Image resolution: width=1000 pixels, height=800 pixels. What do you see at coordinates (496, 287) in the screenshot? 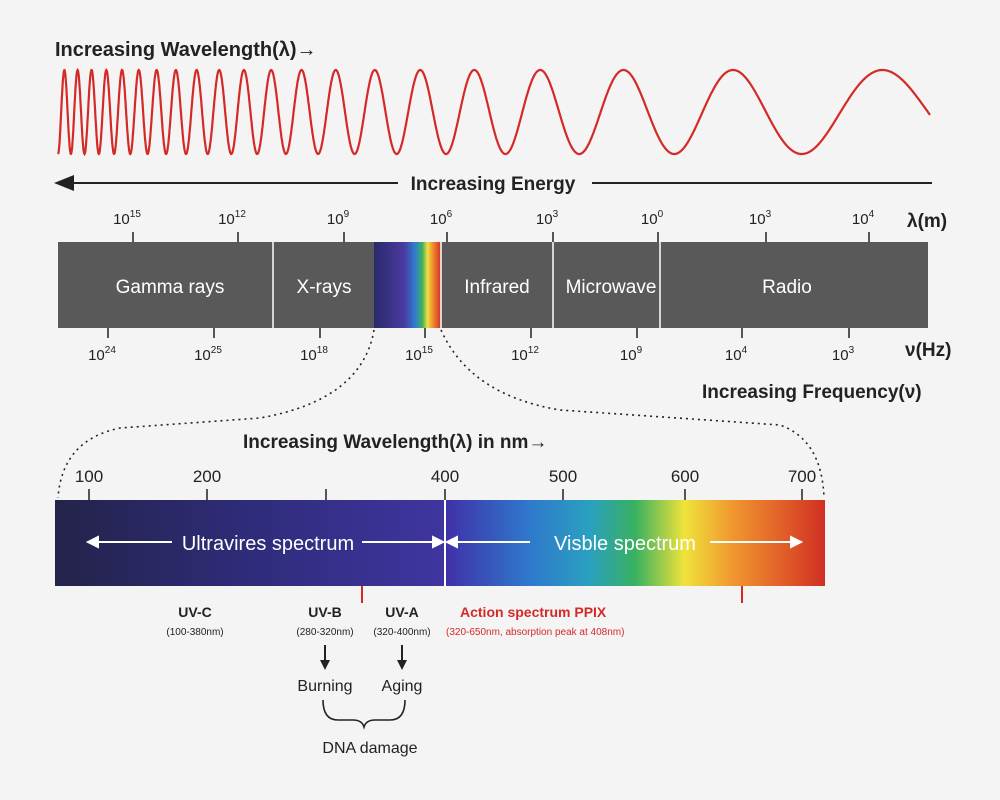
I see `band-infrared: Infrared` at bounding box center [496, 287].